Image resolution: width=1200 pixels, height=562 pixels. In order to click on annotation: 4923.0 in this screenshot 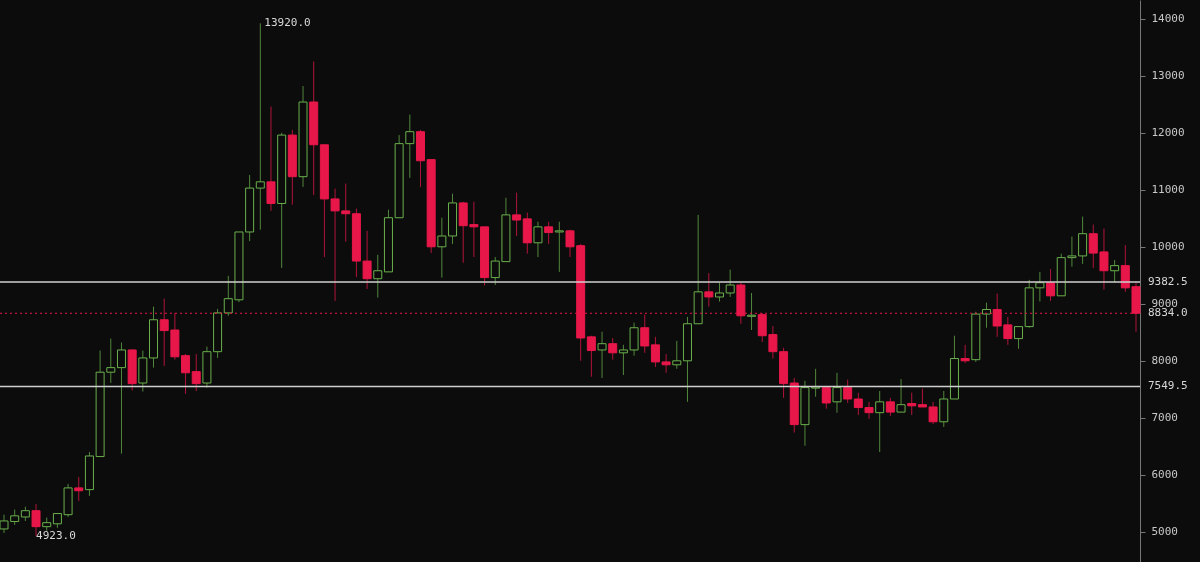, I will do `click(56, 536)`.